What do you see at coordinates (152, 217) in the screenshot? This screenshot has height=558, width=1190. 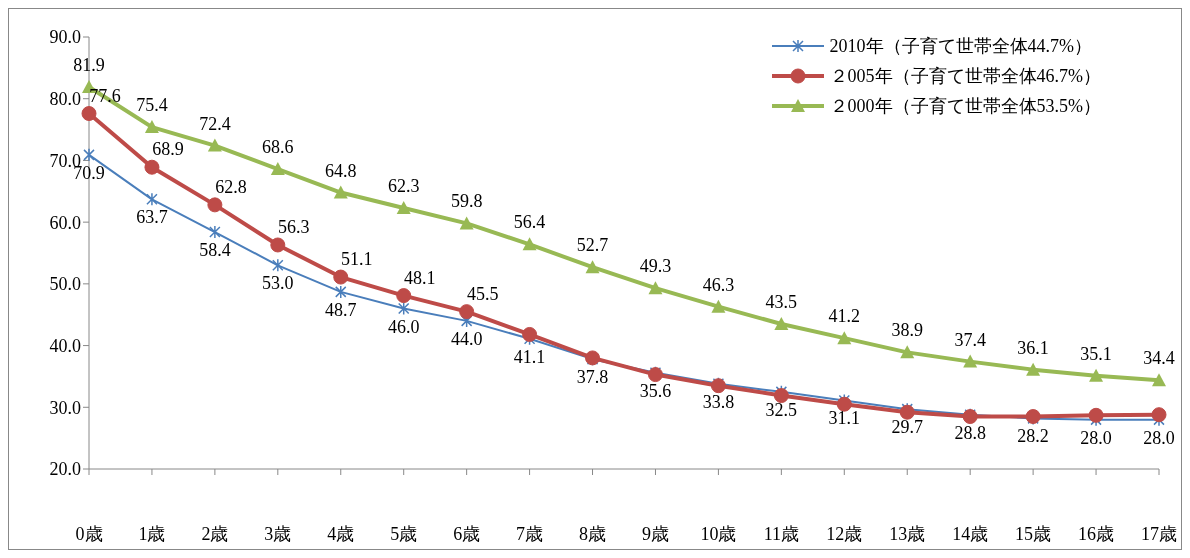 I see `data-label: 63.7` at bounding box center [152, 217].